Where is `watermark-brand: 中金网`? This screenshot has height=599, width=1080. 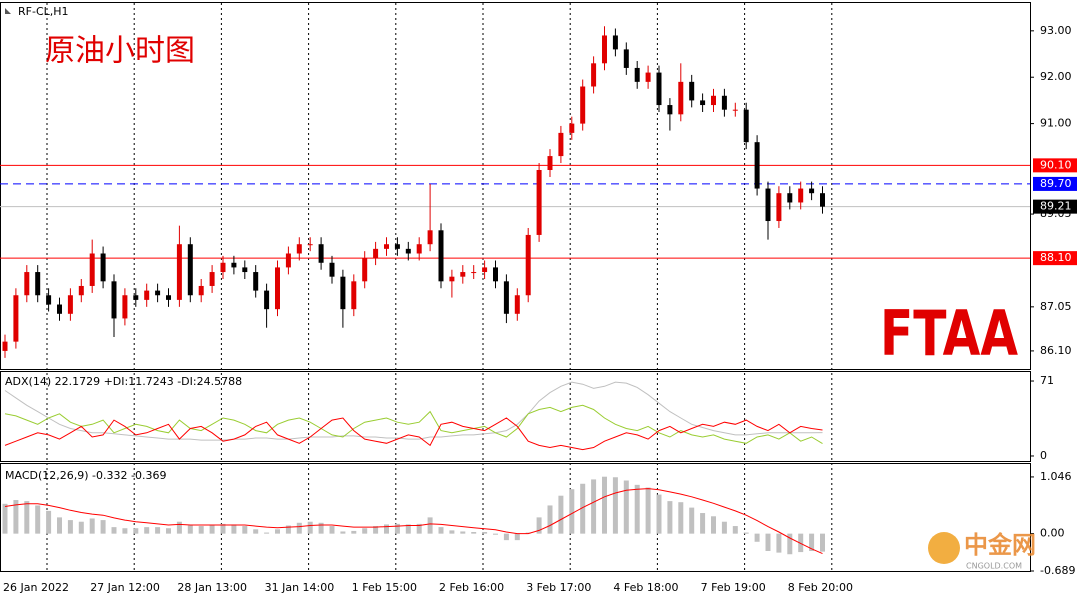 watermark-brand: 中金网 is located at coordinates (1000, 545).